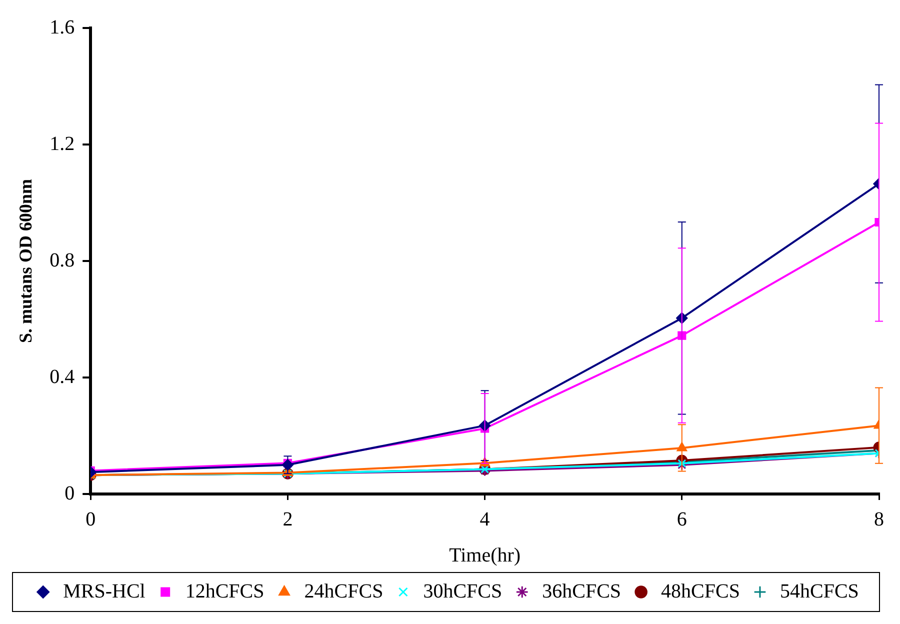 Image resolution: width=900 pixels, height=624 pixels. I want to click on legend-label: 24hCFCS, so click(344, 591).